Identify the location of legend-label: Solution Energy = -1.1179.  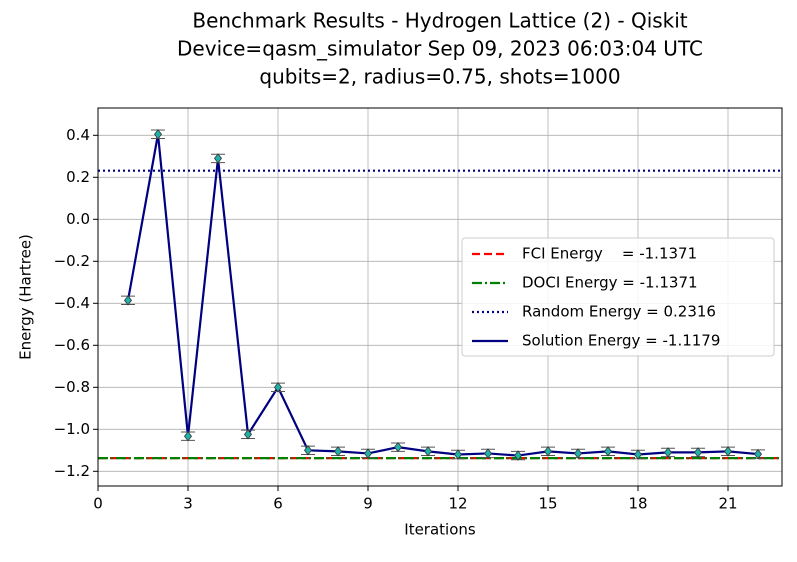
(621, 341).